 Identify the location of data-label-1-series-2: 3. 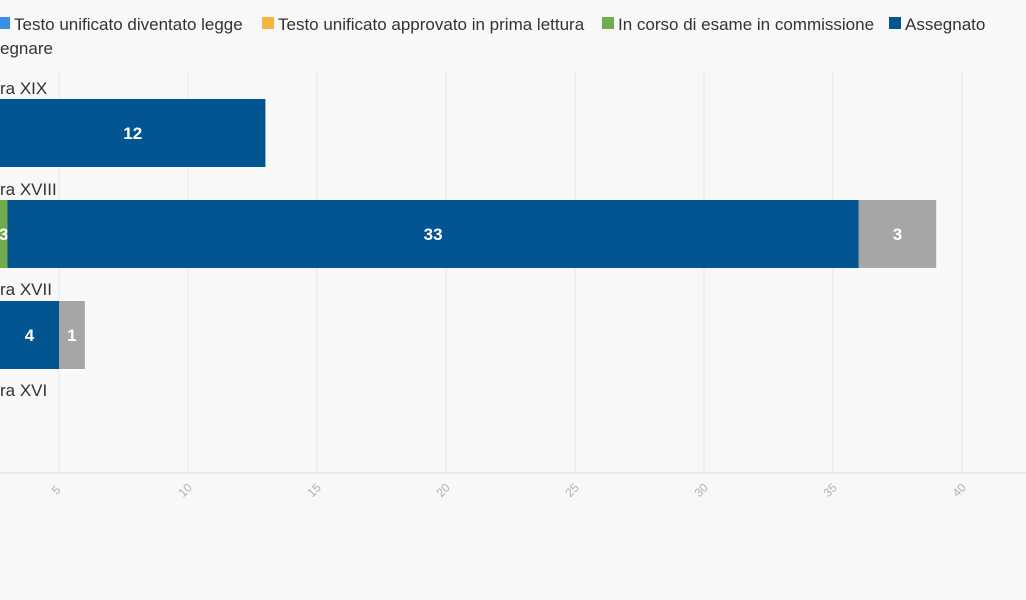
(4, 234).